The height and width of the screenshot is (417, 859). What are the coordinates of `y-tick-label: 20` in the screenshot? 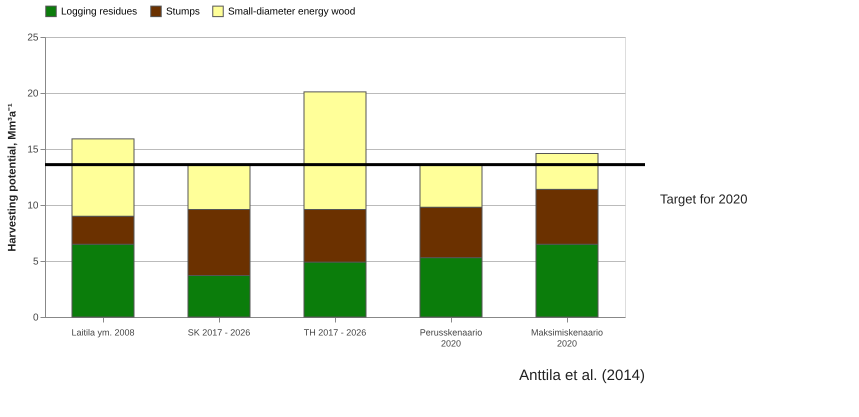 It's located at (33, 94).